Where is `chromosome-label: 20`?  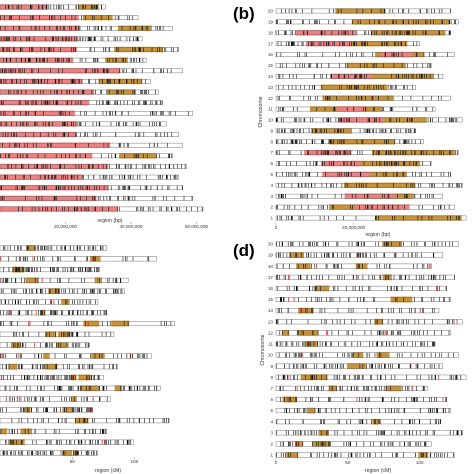
chromosome-label: 20 is located at coordinates (271, 11).